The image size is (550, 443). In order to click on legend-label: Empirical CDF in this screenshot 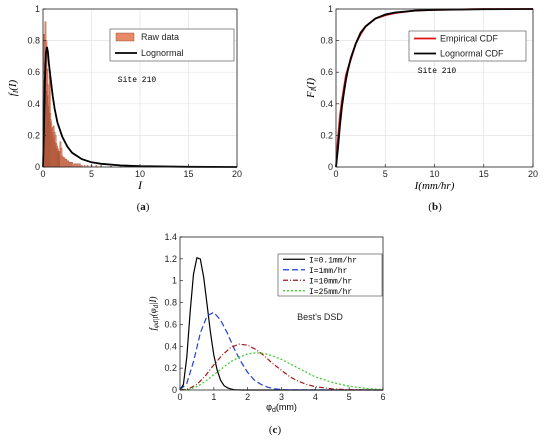, I will do `click(469, 39)`.